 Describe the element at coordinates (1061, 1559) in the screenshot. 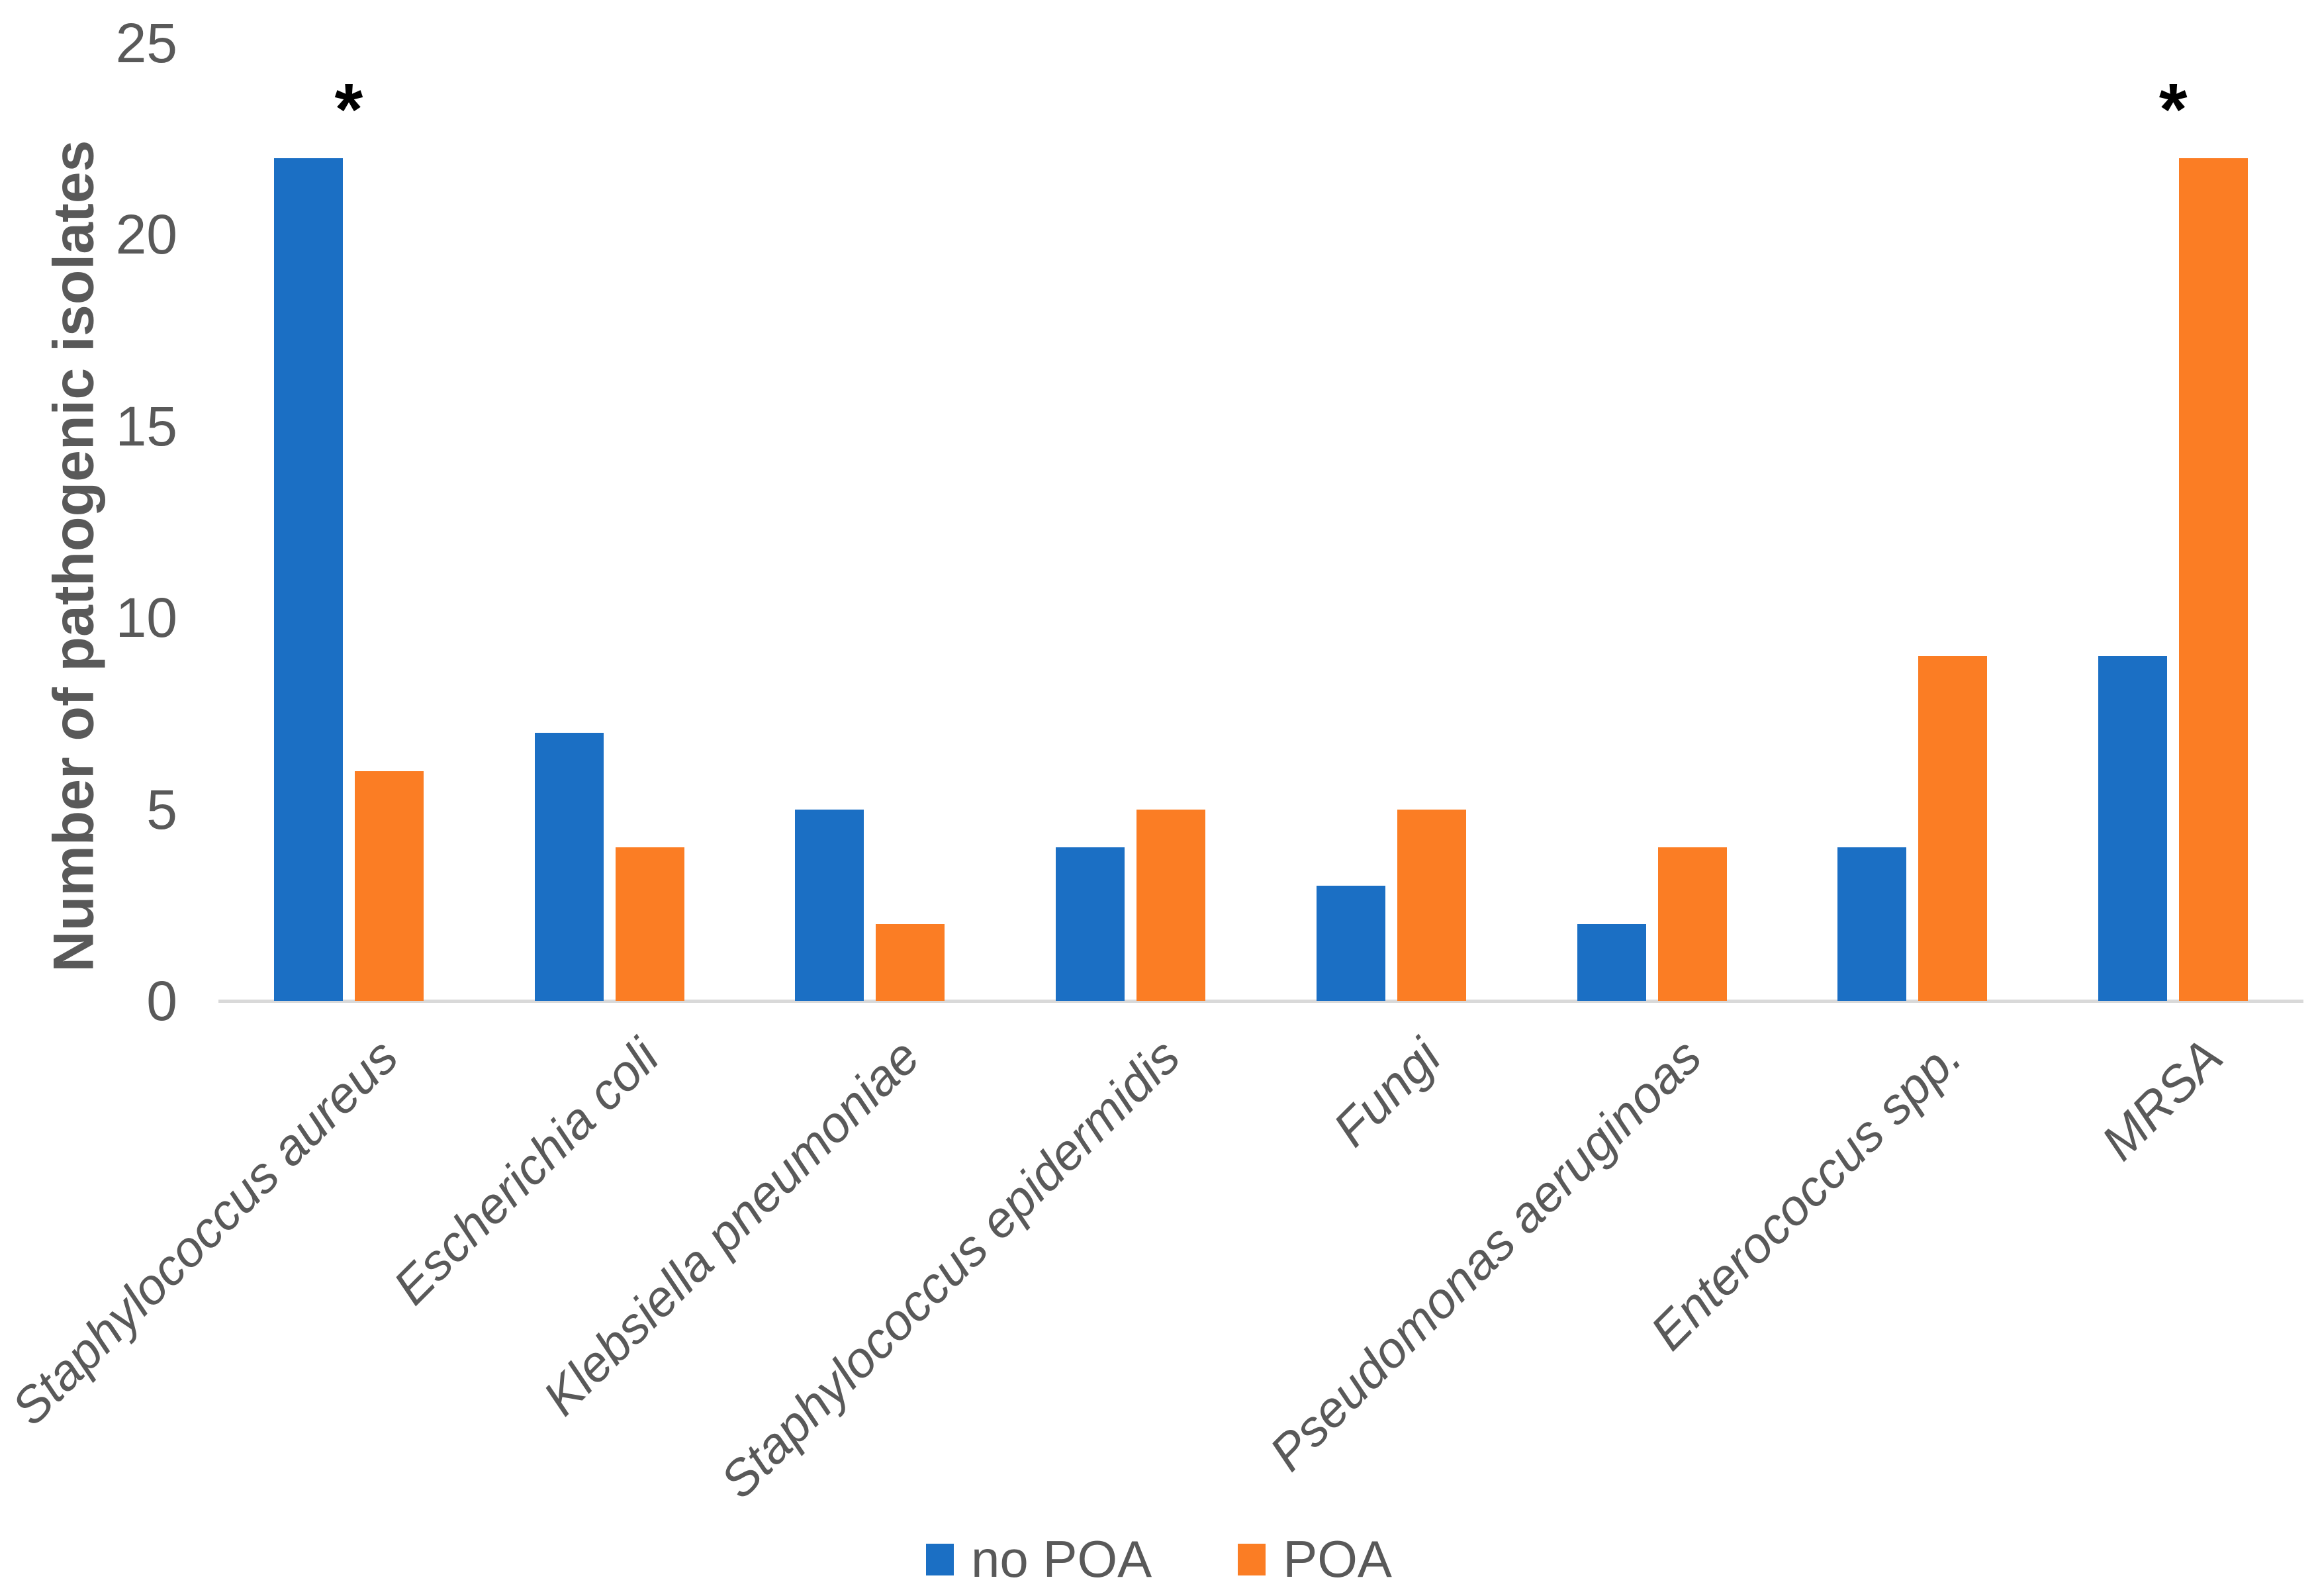

I see `legend-label-no-poa: no POA` at that location.